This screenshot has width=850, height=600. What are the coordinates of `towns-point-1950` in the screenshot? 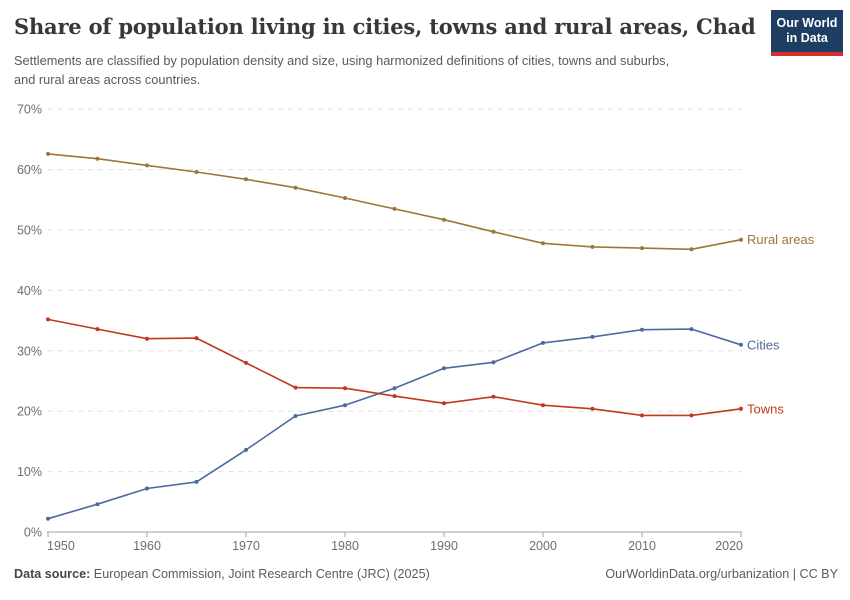 It's located at (48, 319).